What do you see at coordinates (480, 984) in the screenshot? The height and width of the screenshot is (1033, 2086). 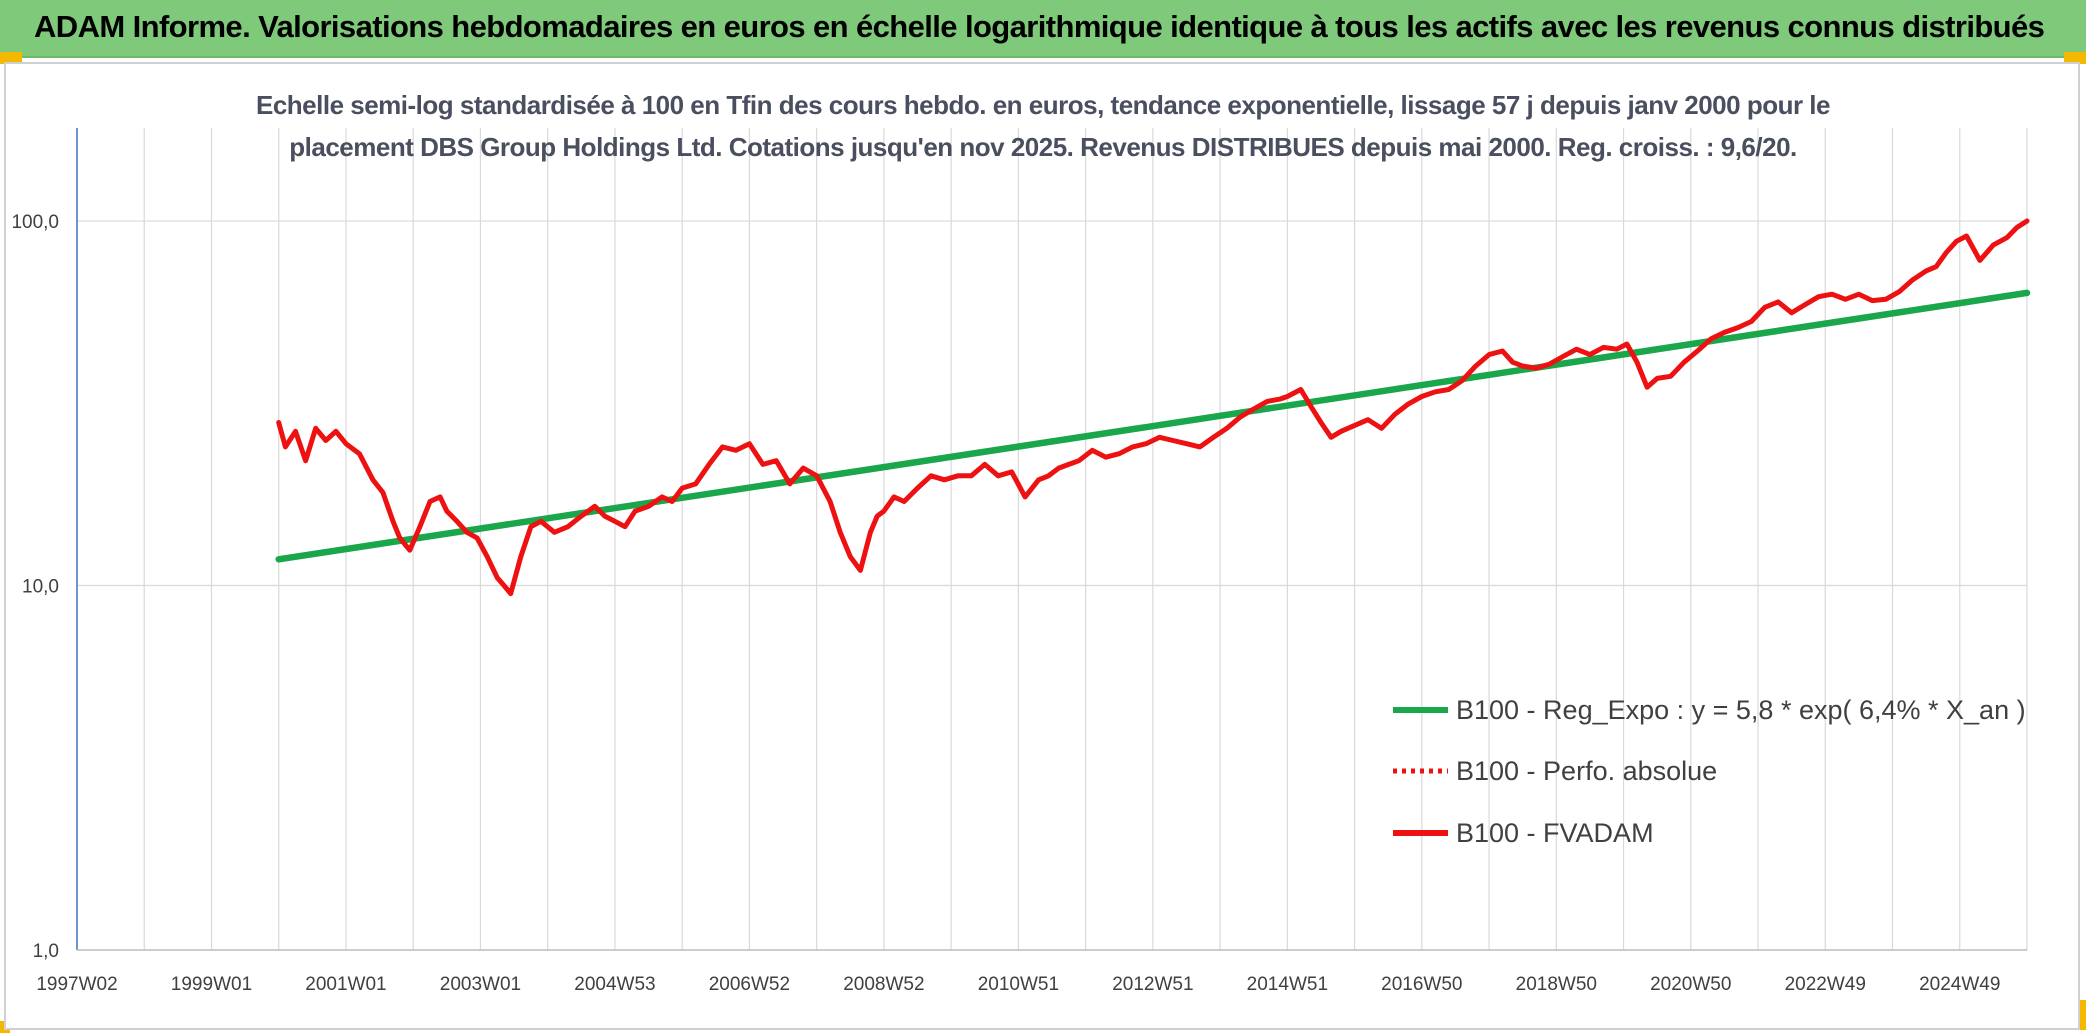 I see `x-tick-label: 2003W01` at bounding box center [480, 984].